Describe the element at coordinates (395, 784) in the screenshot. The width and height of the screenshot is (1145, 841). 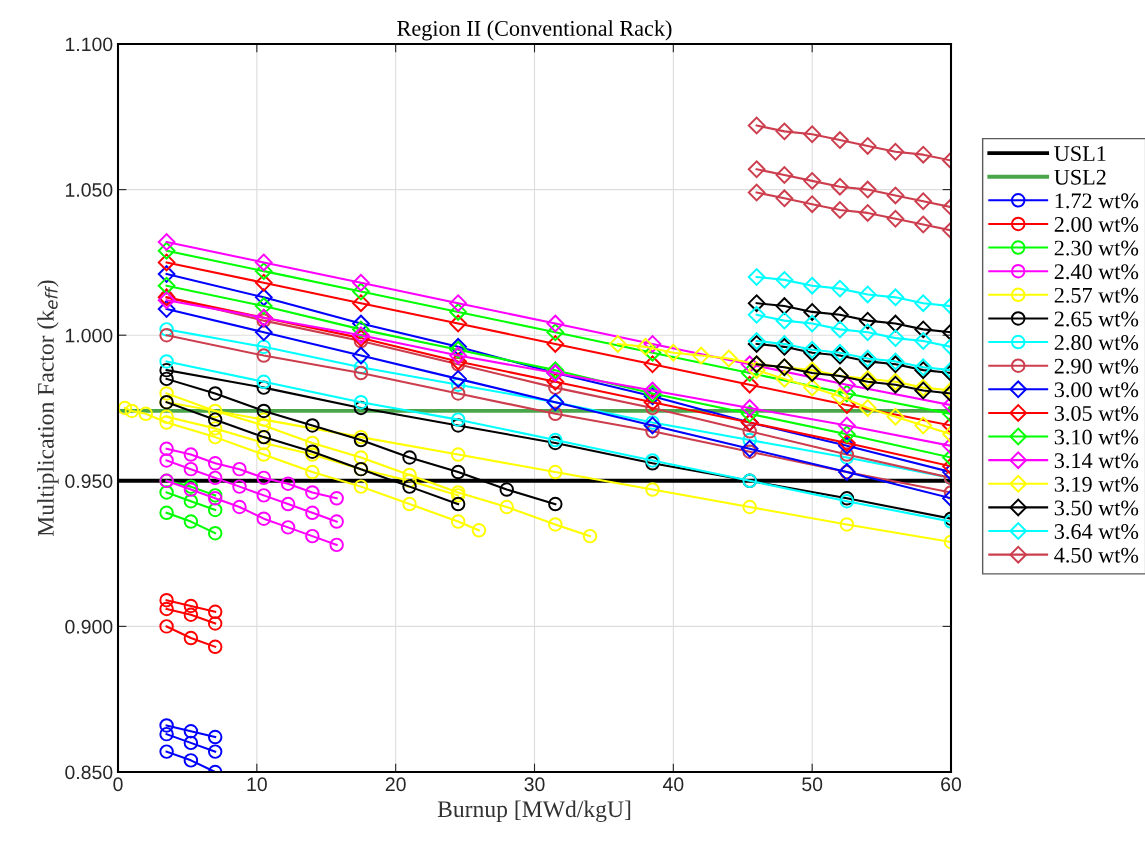
I see `x-tick-label: 20` at that location.